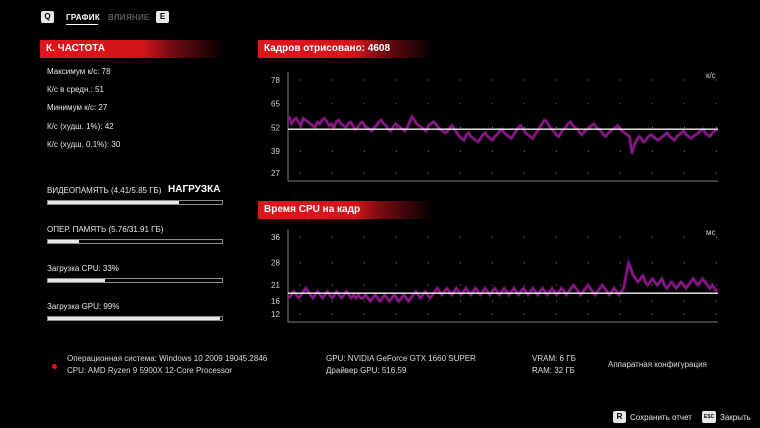  I want to click on tab-prev-key-icon: Q, so click(47, 17).